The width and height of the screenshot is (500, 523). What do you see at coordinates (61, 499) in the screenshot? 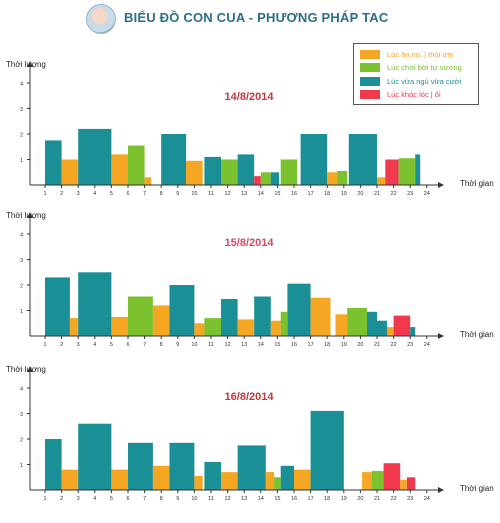
I see `x-tick-label: 2` at bounding box center [61, 499].